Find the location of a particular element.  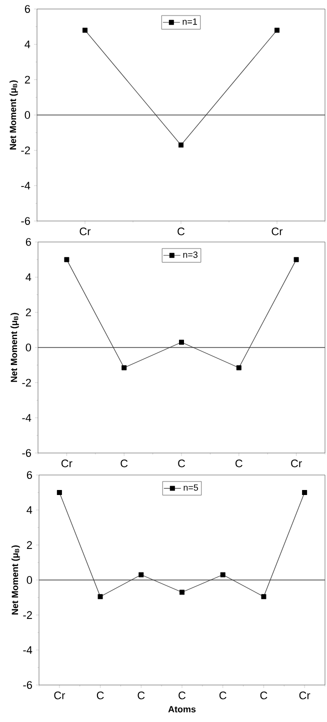

x-axis-title: Atoms is located at coordinates (182, 709).